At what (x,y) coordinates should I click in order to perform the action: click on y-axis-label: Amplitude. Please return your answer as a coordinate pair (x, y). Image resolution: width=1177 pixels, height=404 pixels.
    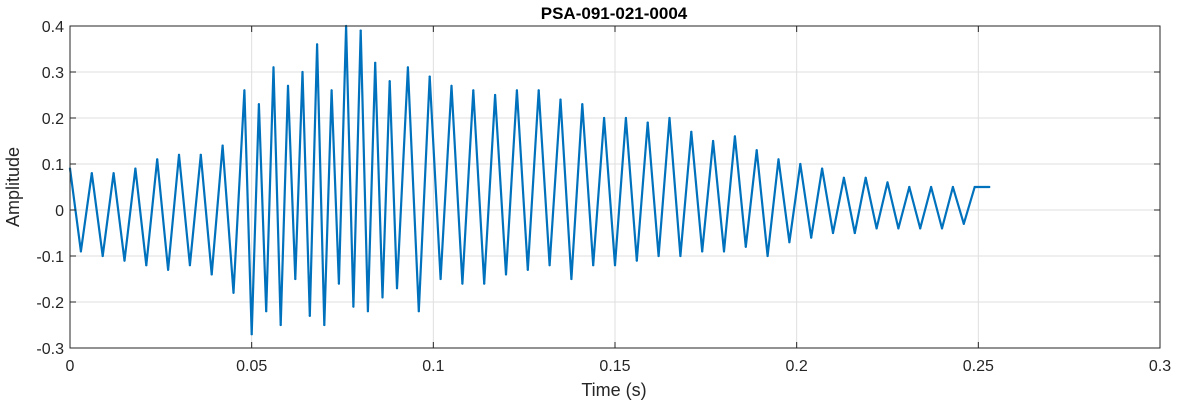
    Looking at the image, I should click on (13, 187).